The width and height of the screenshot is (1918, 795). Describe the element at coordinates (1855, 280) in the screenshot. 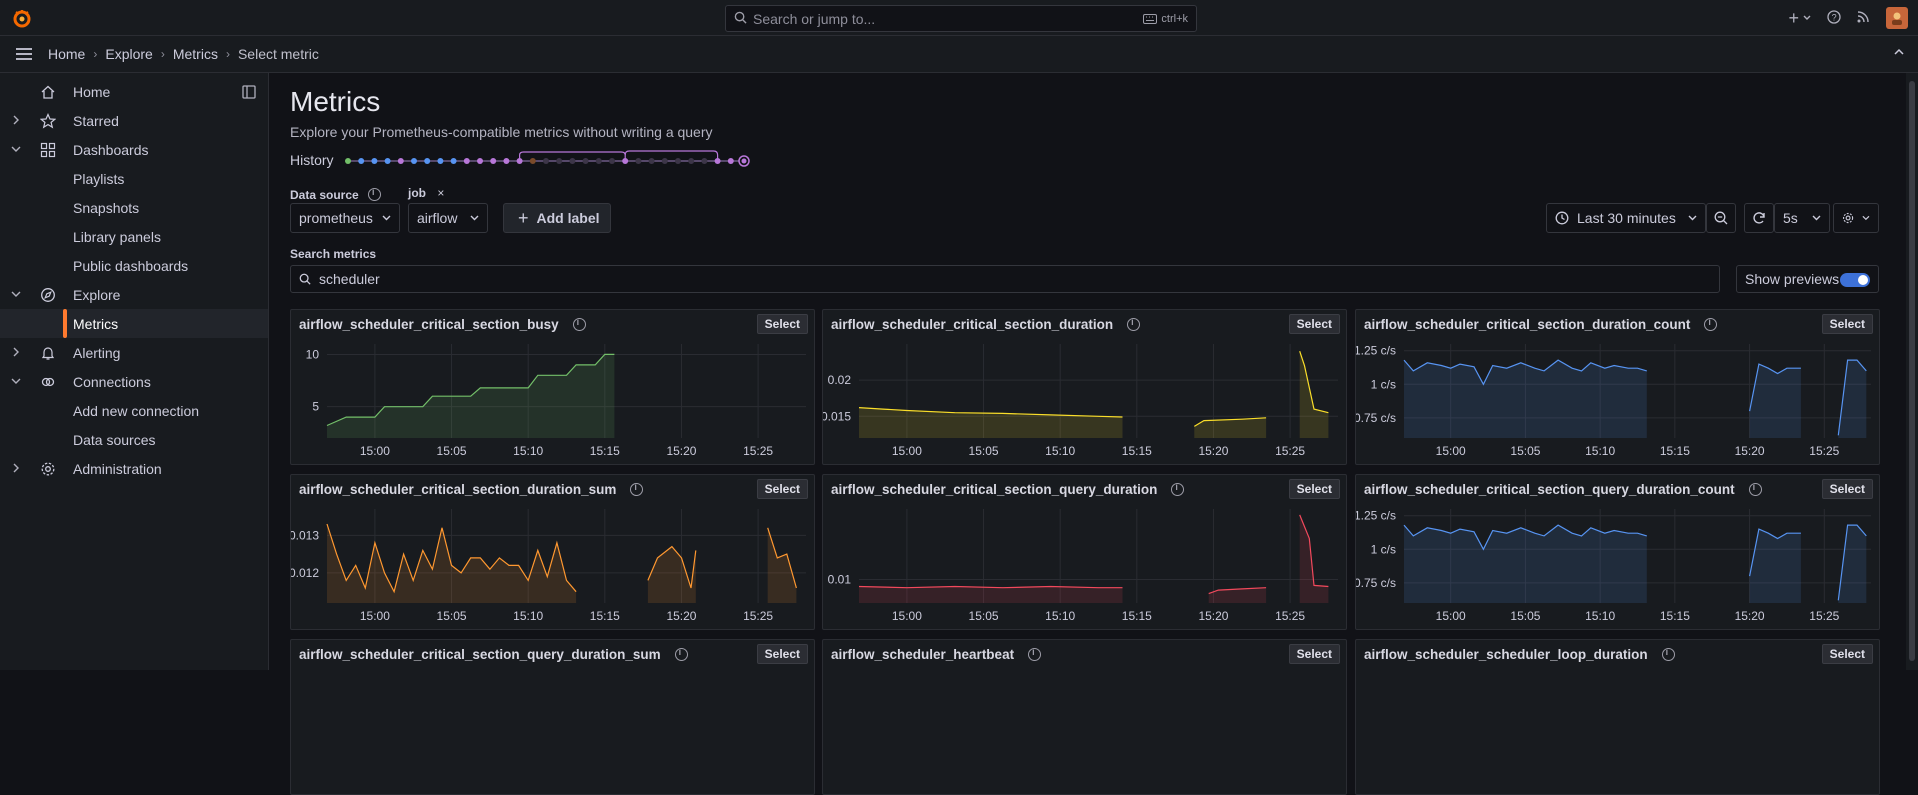

I see `toggle-switch` at that location.